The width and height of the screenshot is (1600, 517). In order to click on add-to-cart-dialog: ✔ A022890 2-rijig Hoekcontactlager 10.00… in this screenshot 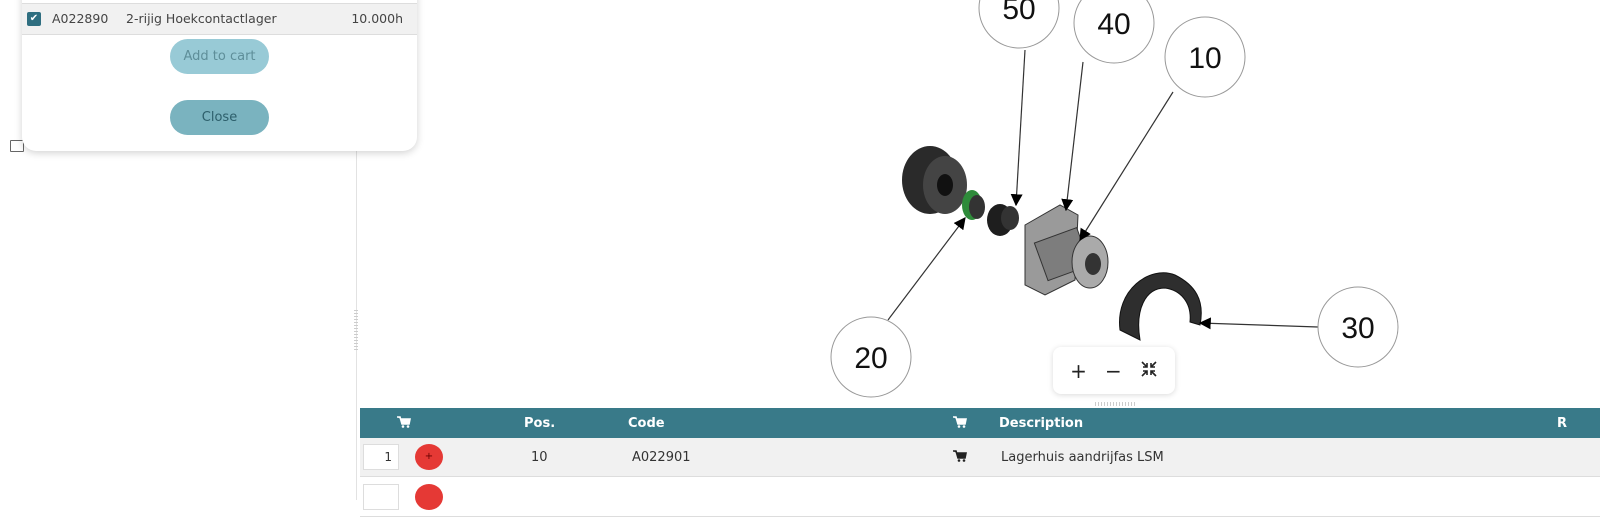, I will do `click(219, 75)`.